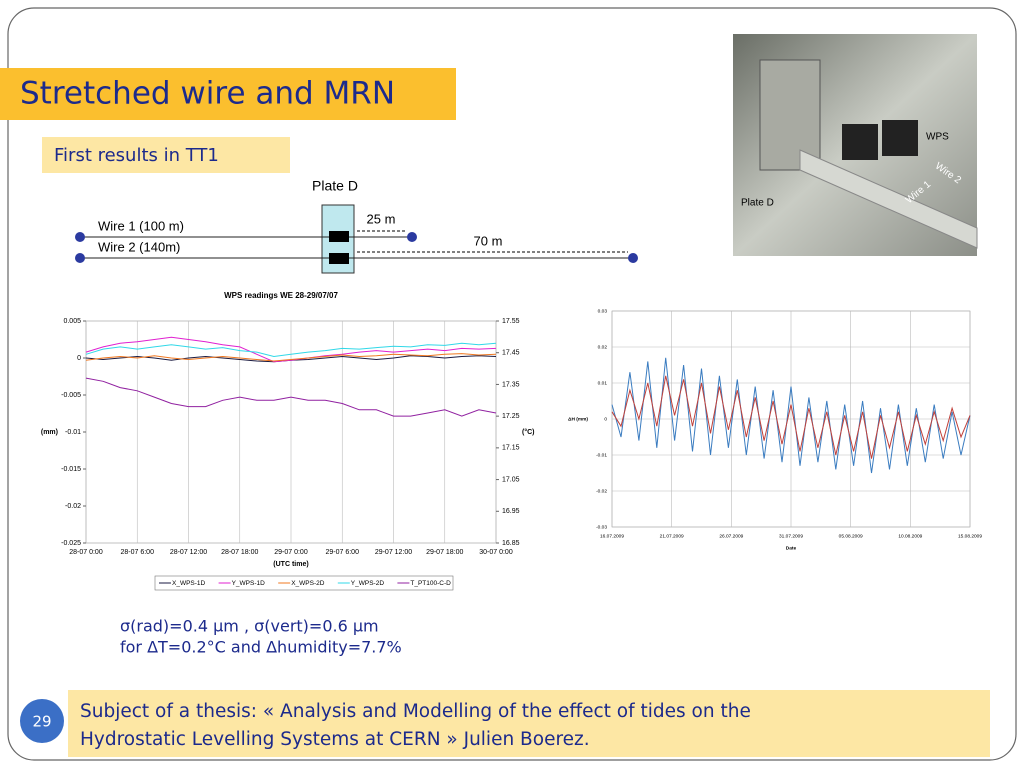 Image resolution: width=1024 pixels, height=768 pixels. What do you see at coordinates (488, 240) in the screenshot?
I see `distance-label: 70 m` at bounding box center [488, 240].